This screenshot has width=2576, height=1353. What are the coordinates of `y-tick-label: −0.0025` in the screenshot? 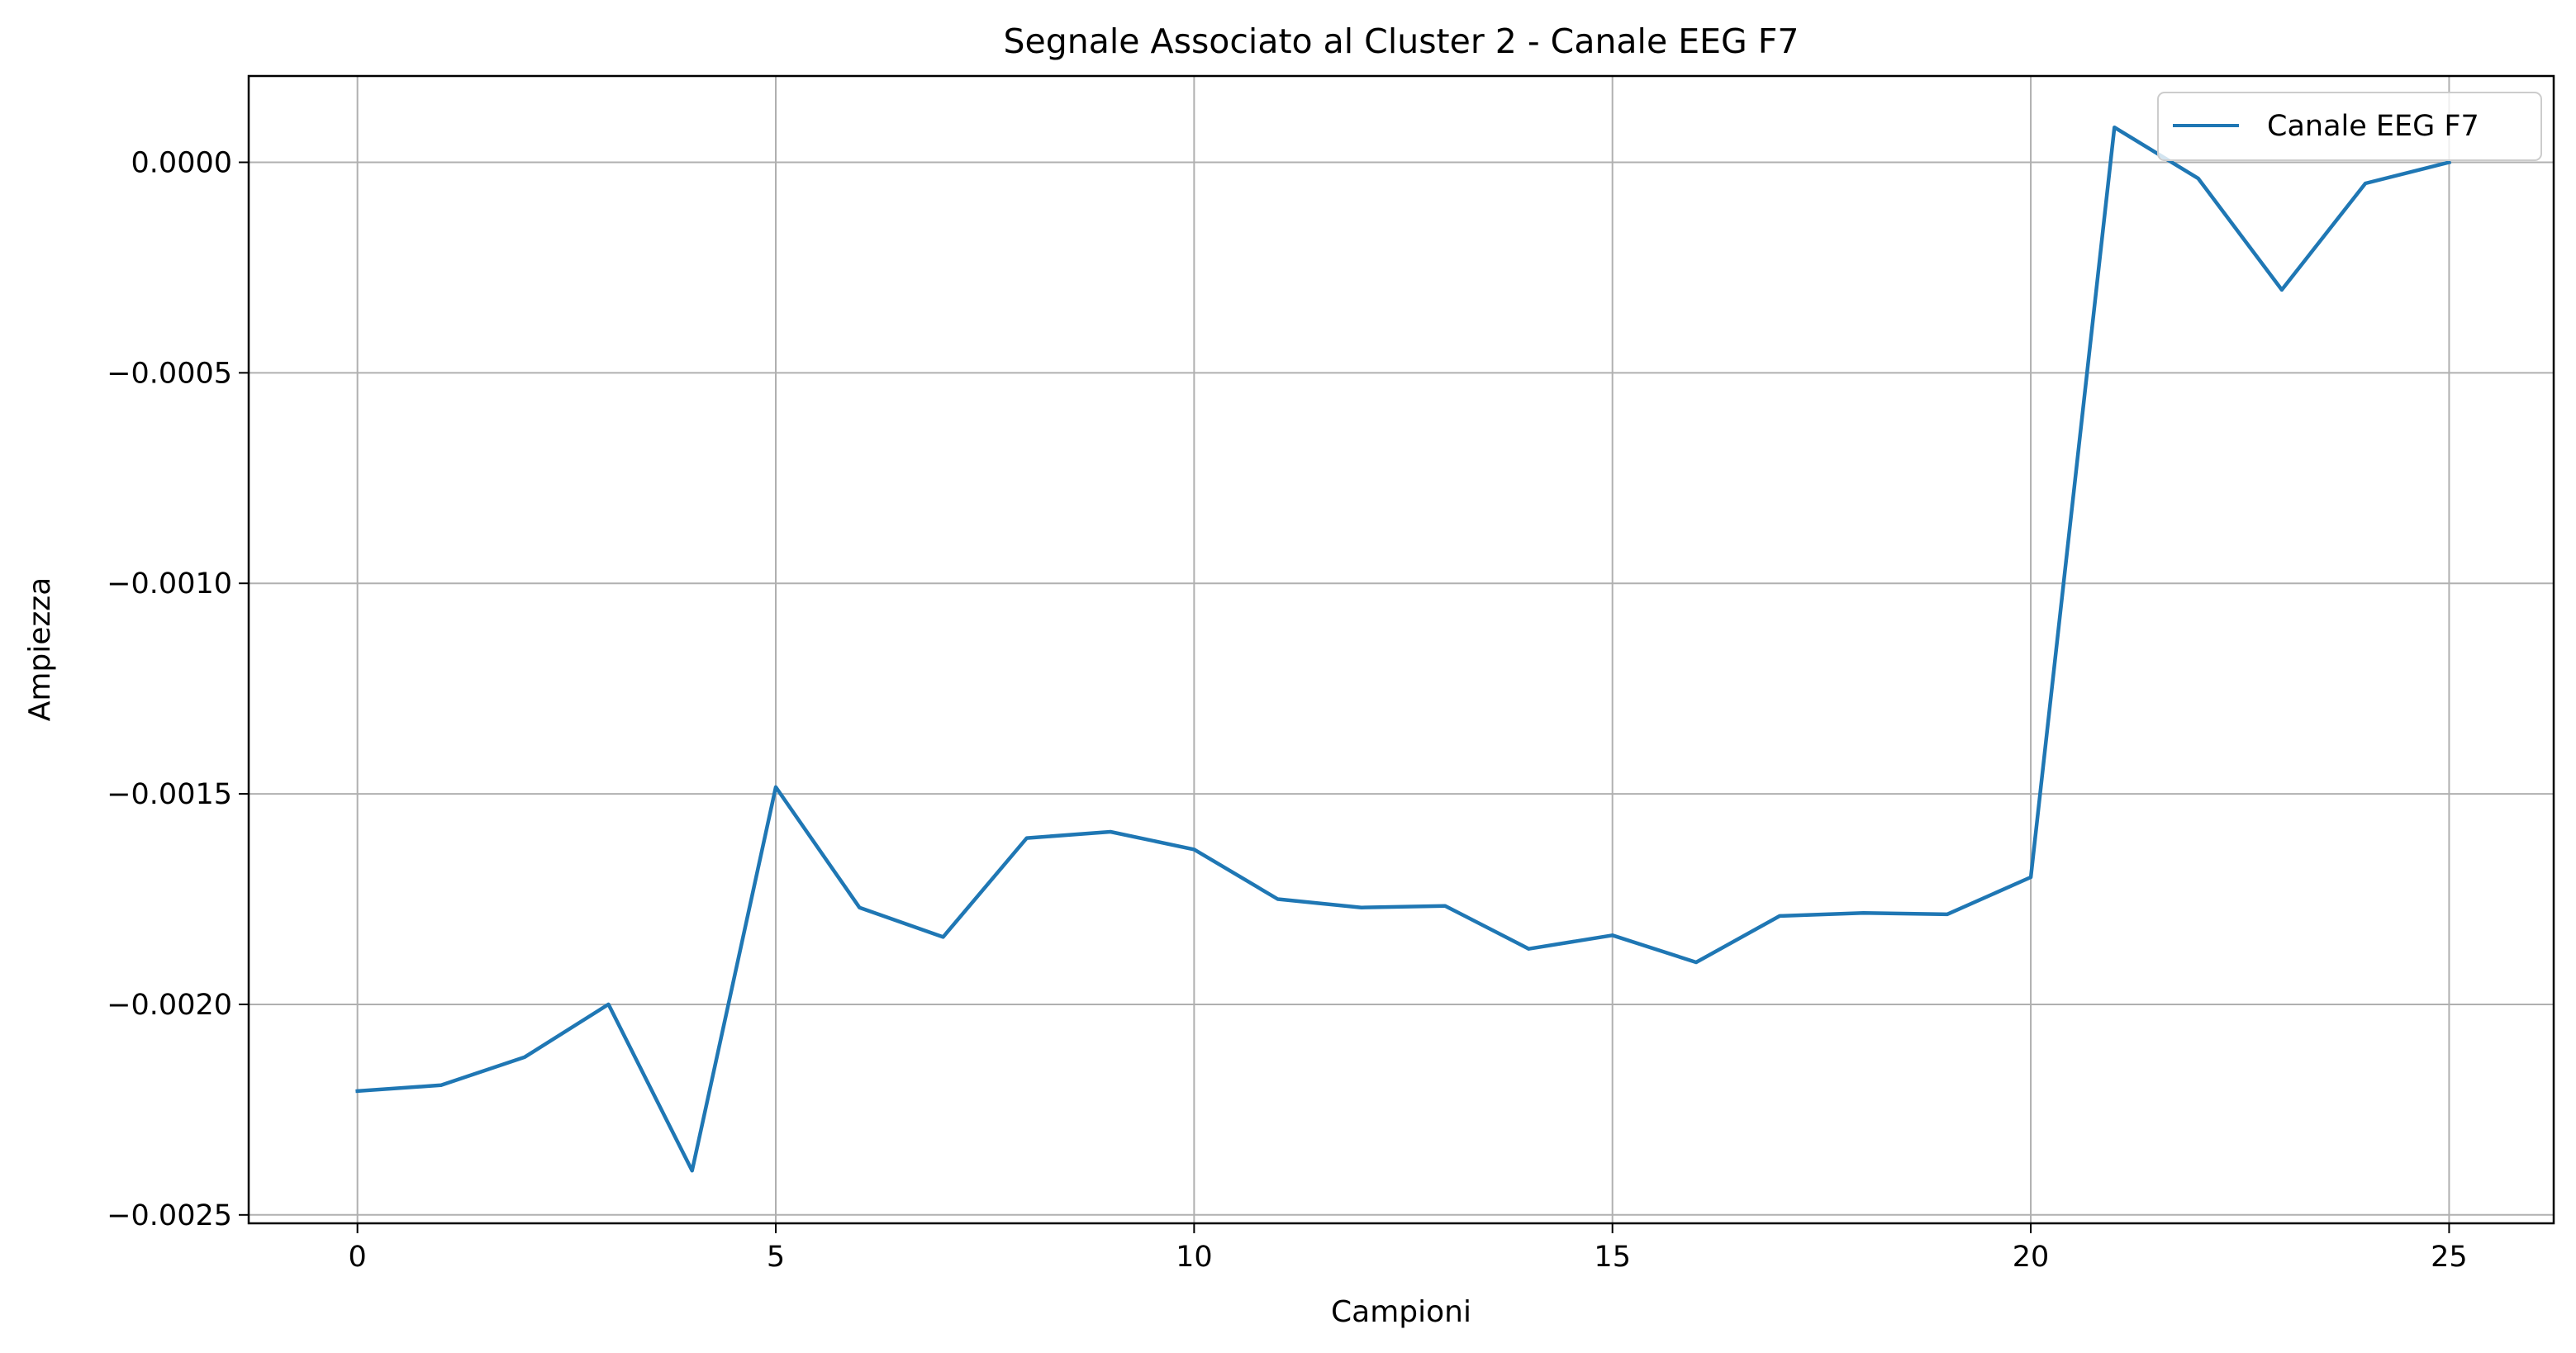 It's located at (169, 1215).